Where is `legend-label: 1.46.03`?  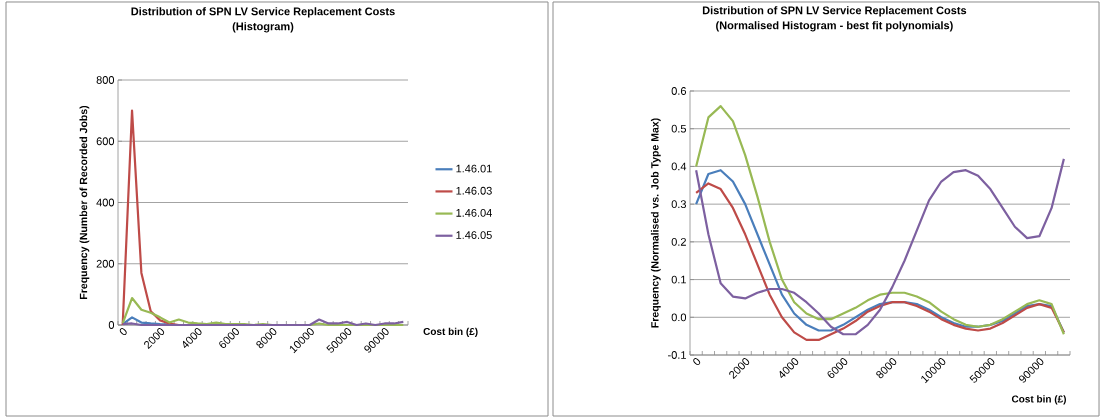 legend-label: 1.46.03 is located at coordinates (474, 190).